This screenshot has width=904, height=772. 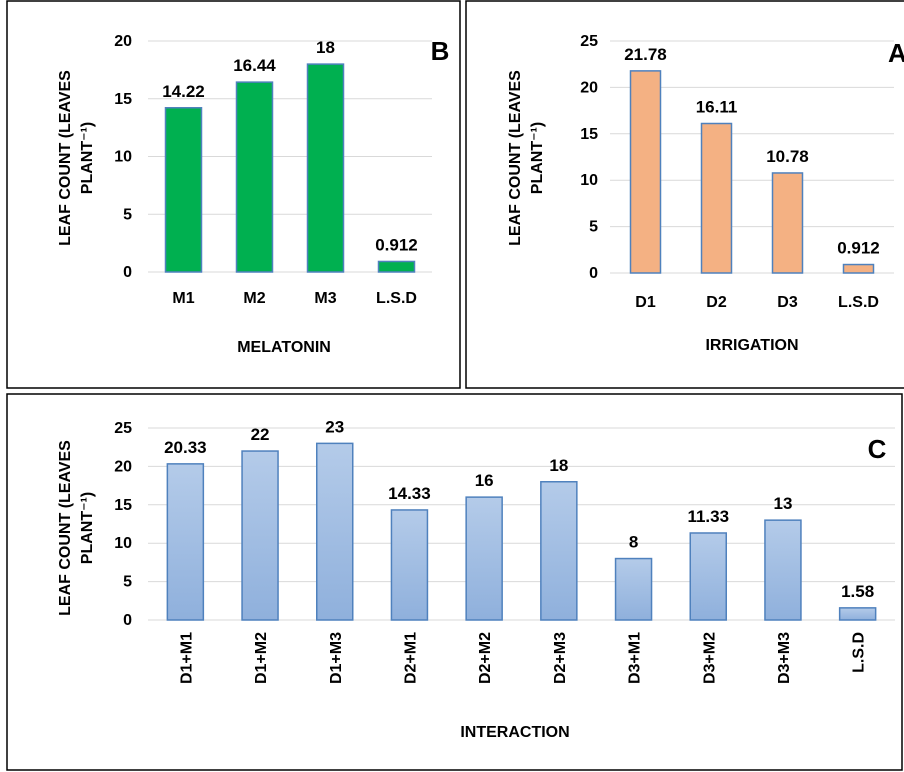 I want to click on data-label: 14.22, so click(x=183, y=91).